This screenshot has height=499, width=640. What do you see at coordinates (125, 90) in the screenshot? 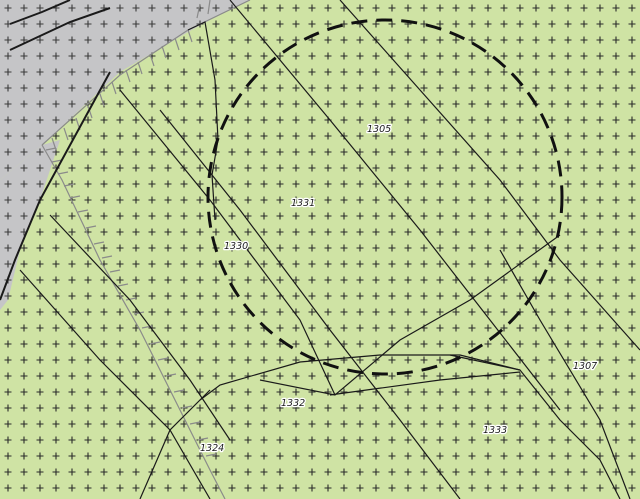
I see `gray-area-top` at bounding box center [125, 90].